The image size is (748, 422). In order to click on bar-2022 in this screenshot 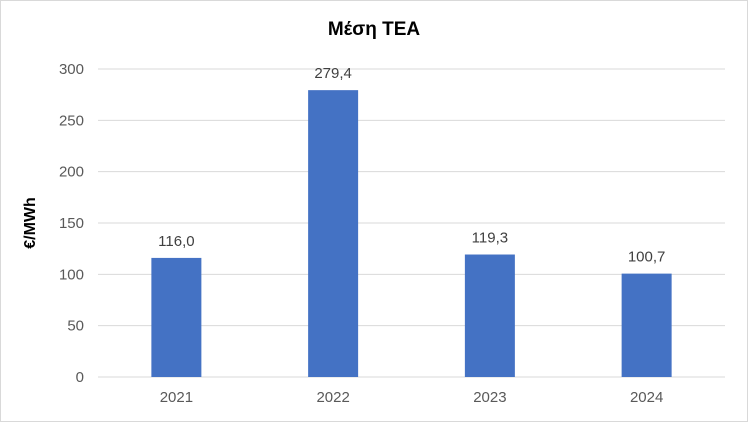, I will do `click(333, 234)`.